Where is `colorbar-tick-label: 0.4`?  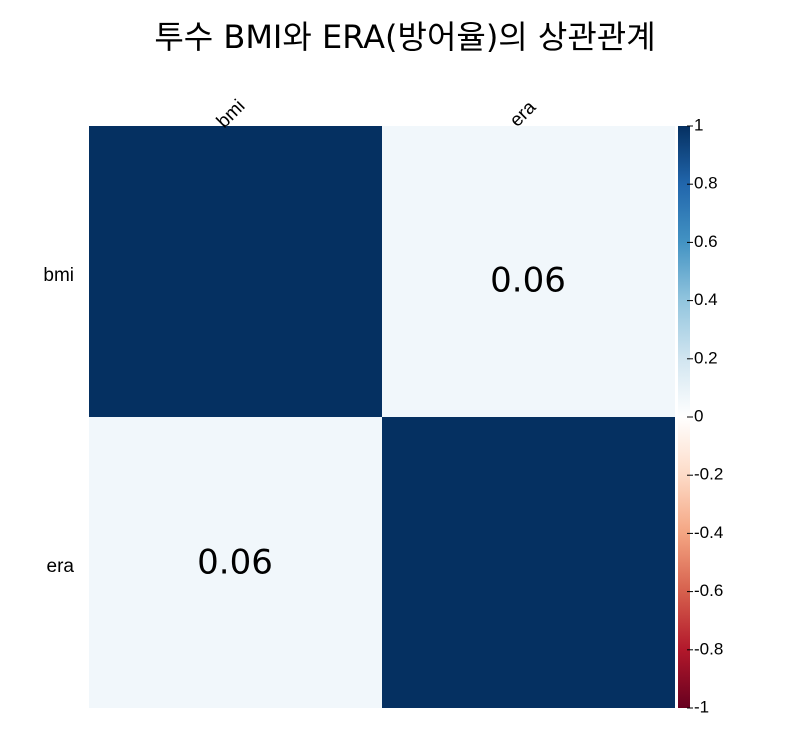
colorbar-tick-label: 0.4 is located at coordinates (706, 299).